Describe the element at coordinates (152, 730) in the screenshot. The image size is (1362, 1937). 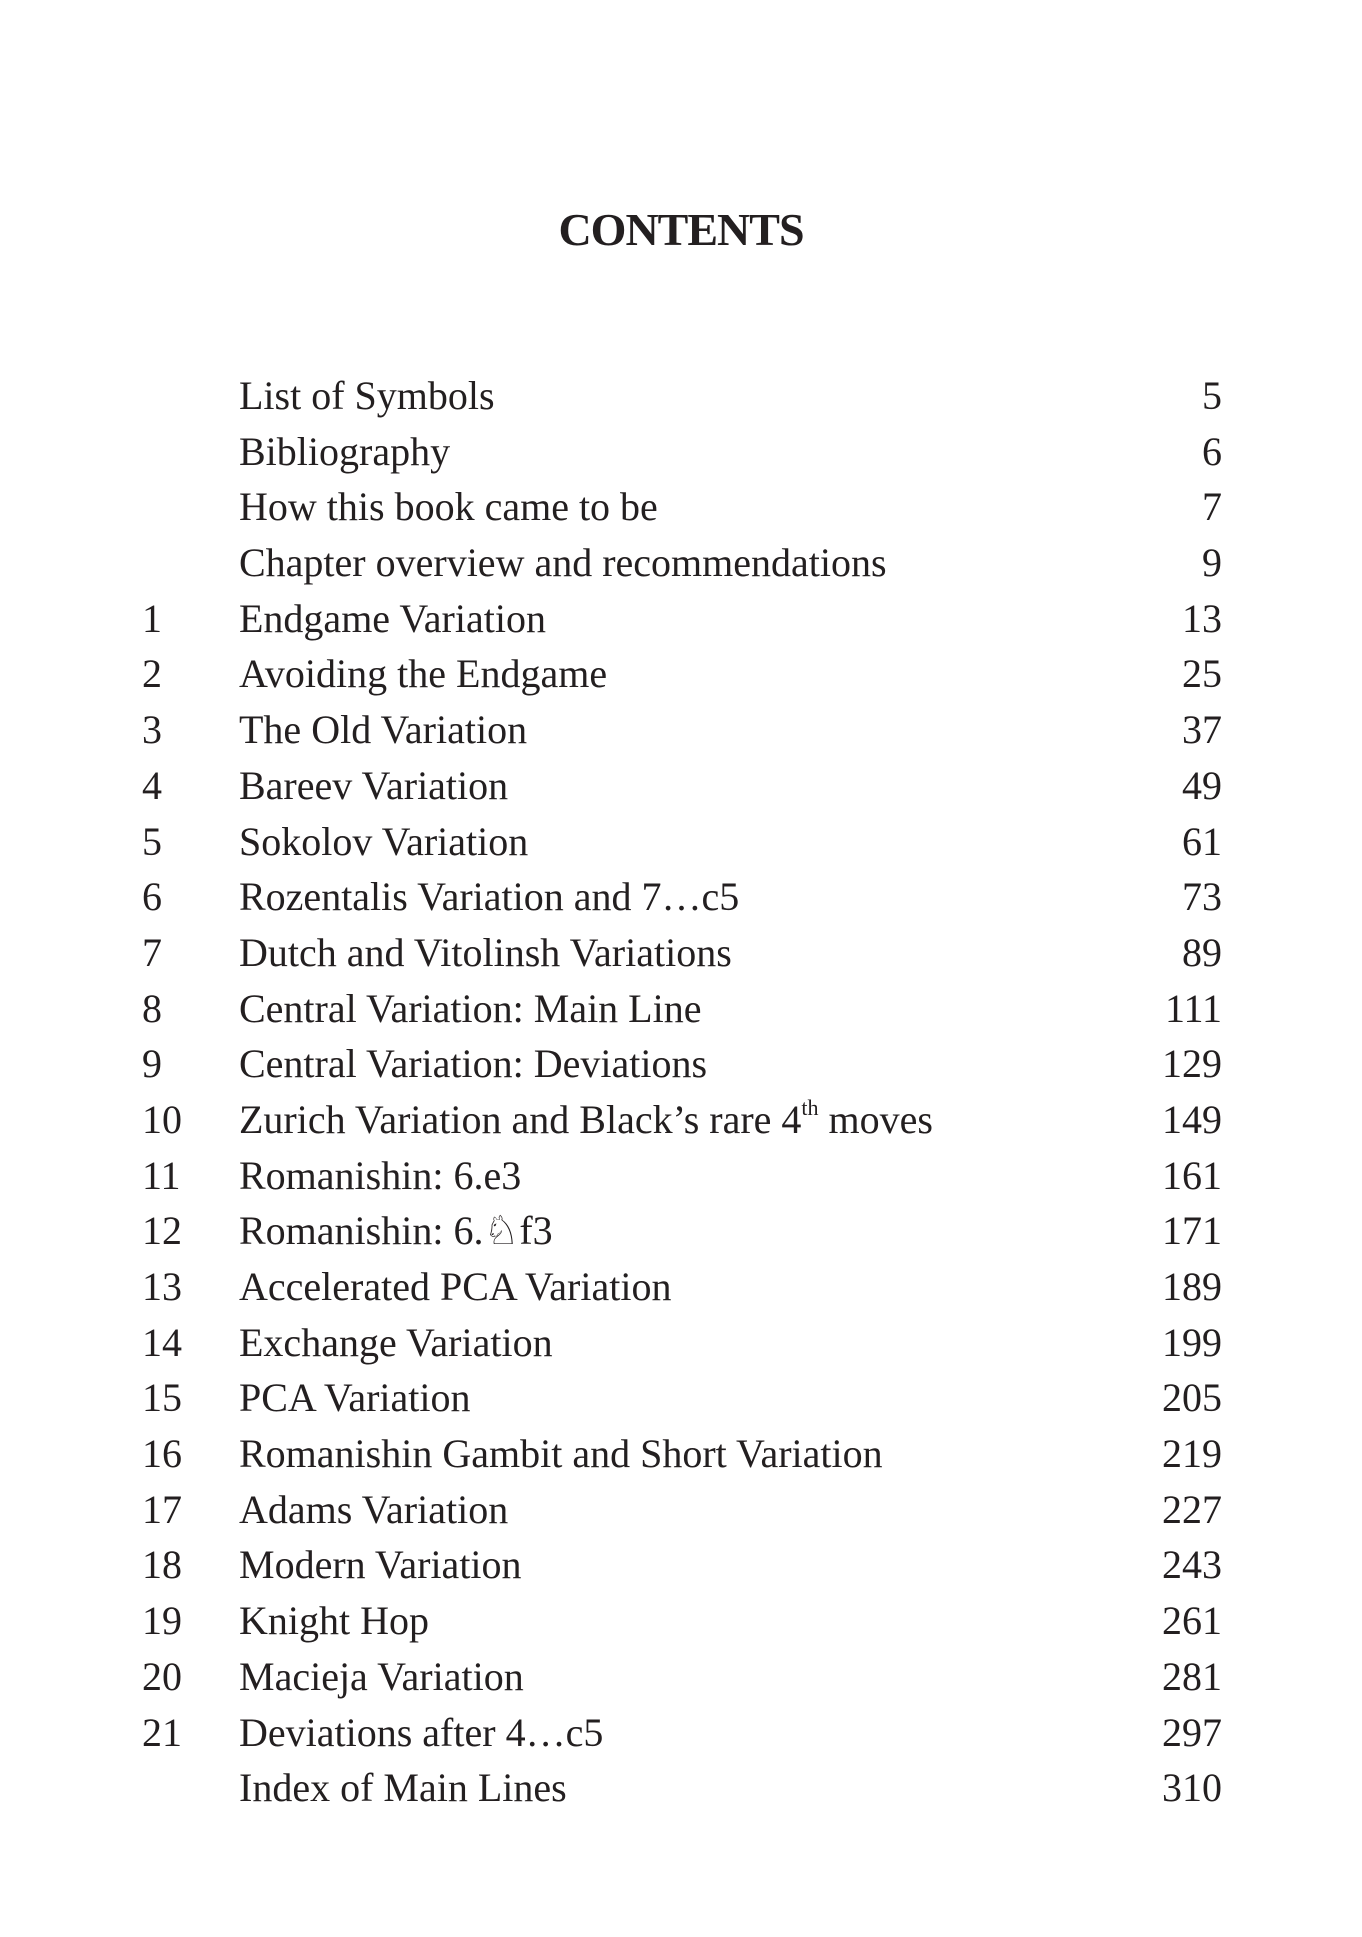
I see `chapter-number: 3` at that location.